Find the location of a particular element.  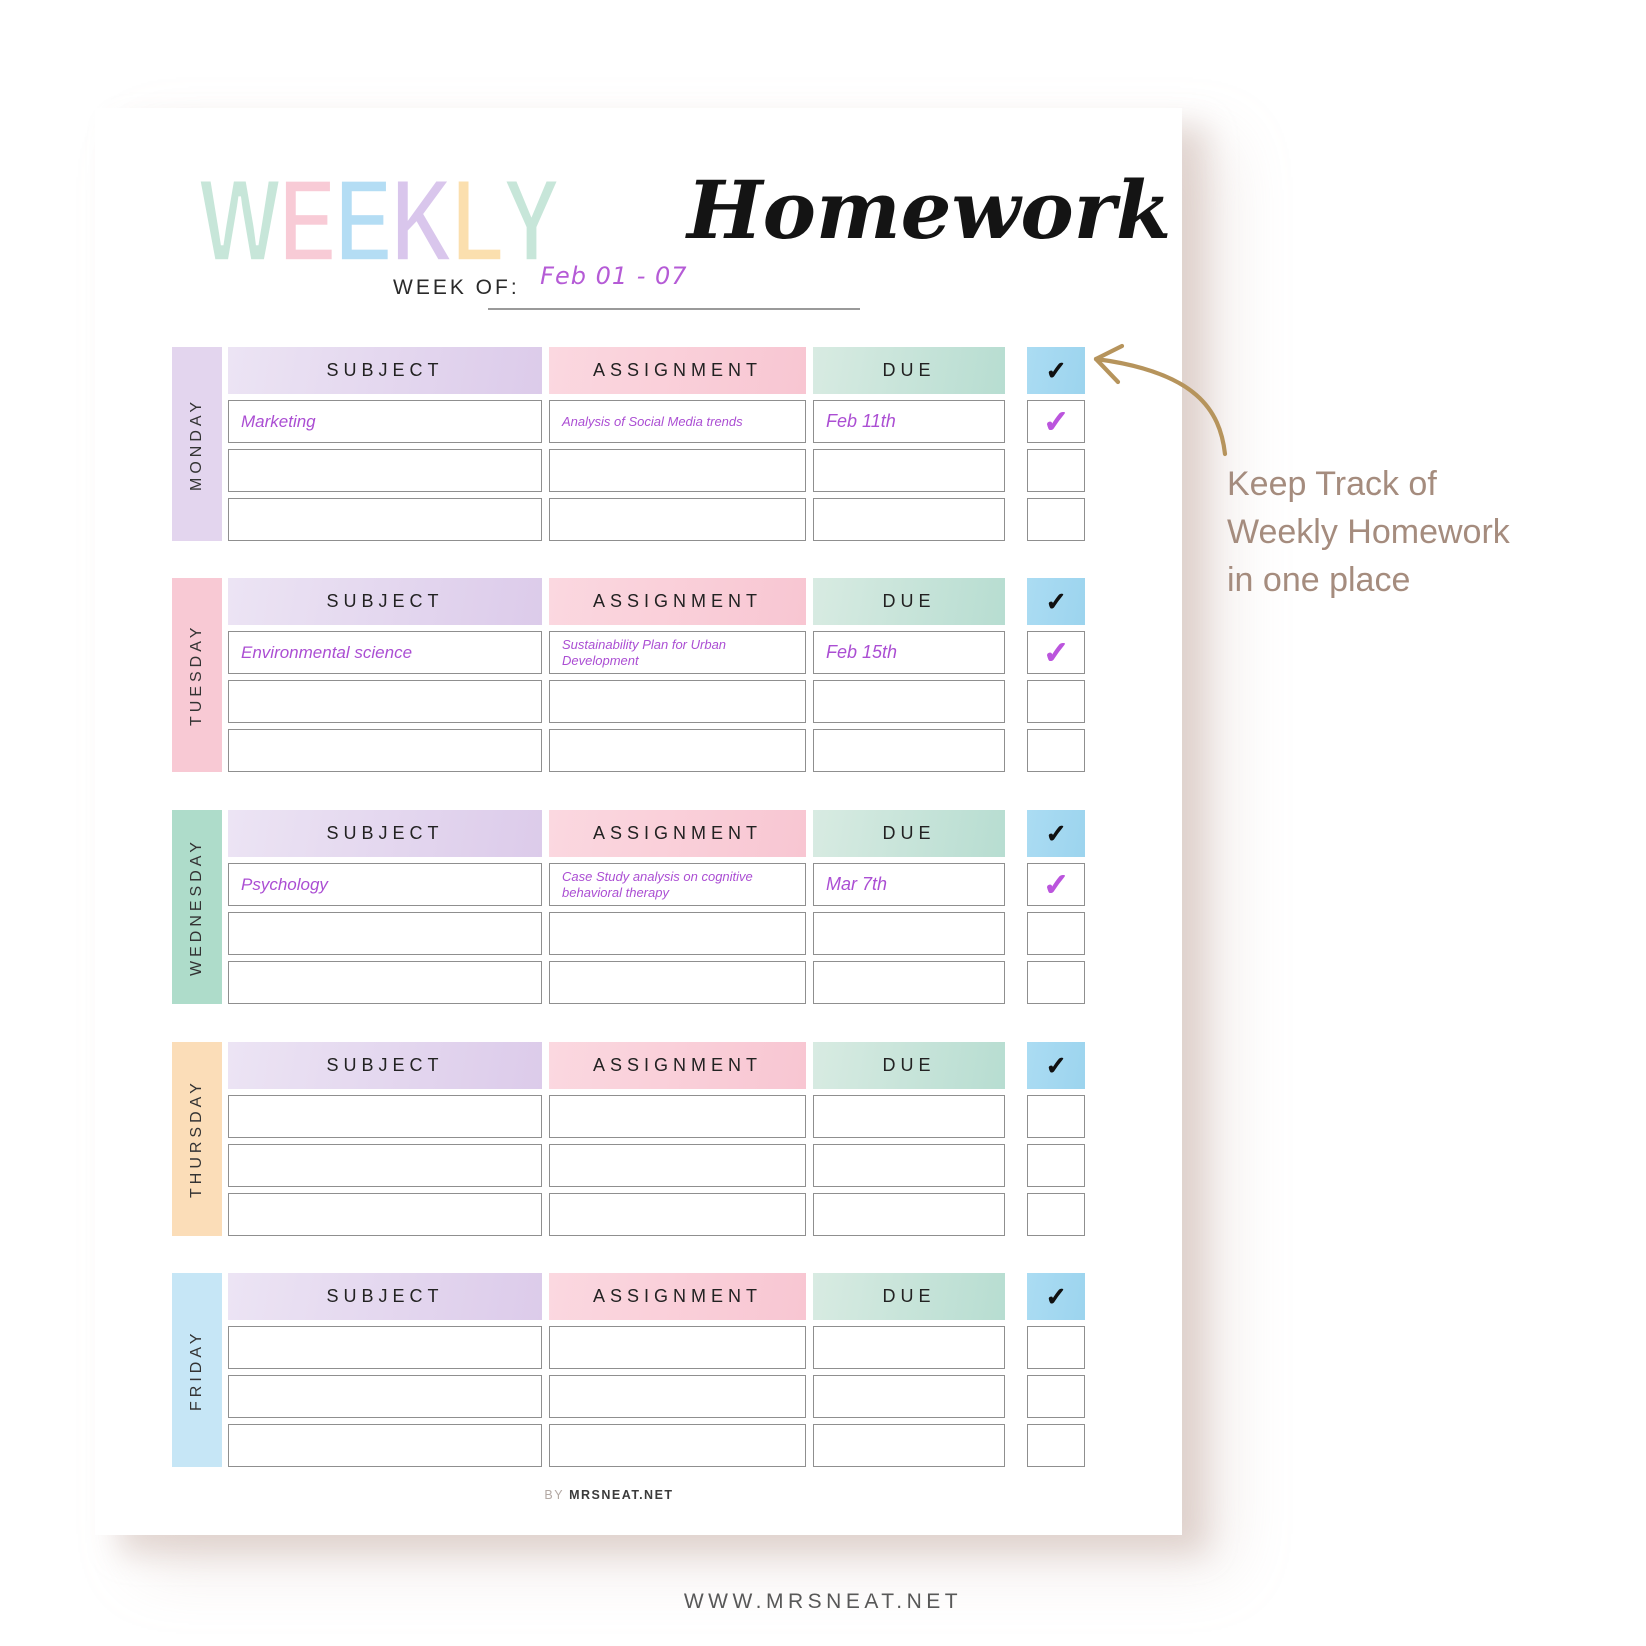

subject-cell: Environmental science is located at coordinates (385, 652).